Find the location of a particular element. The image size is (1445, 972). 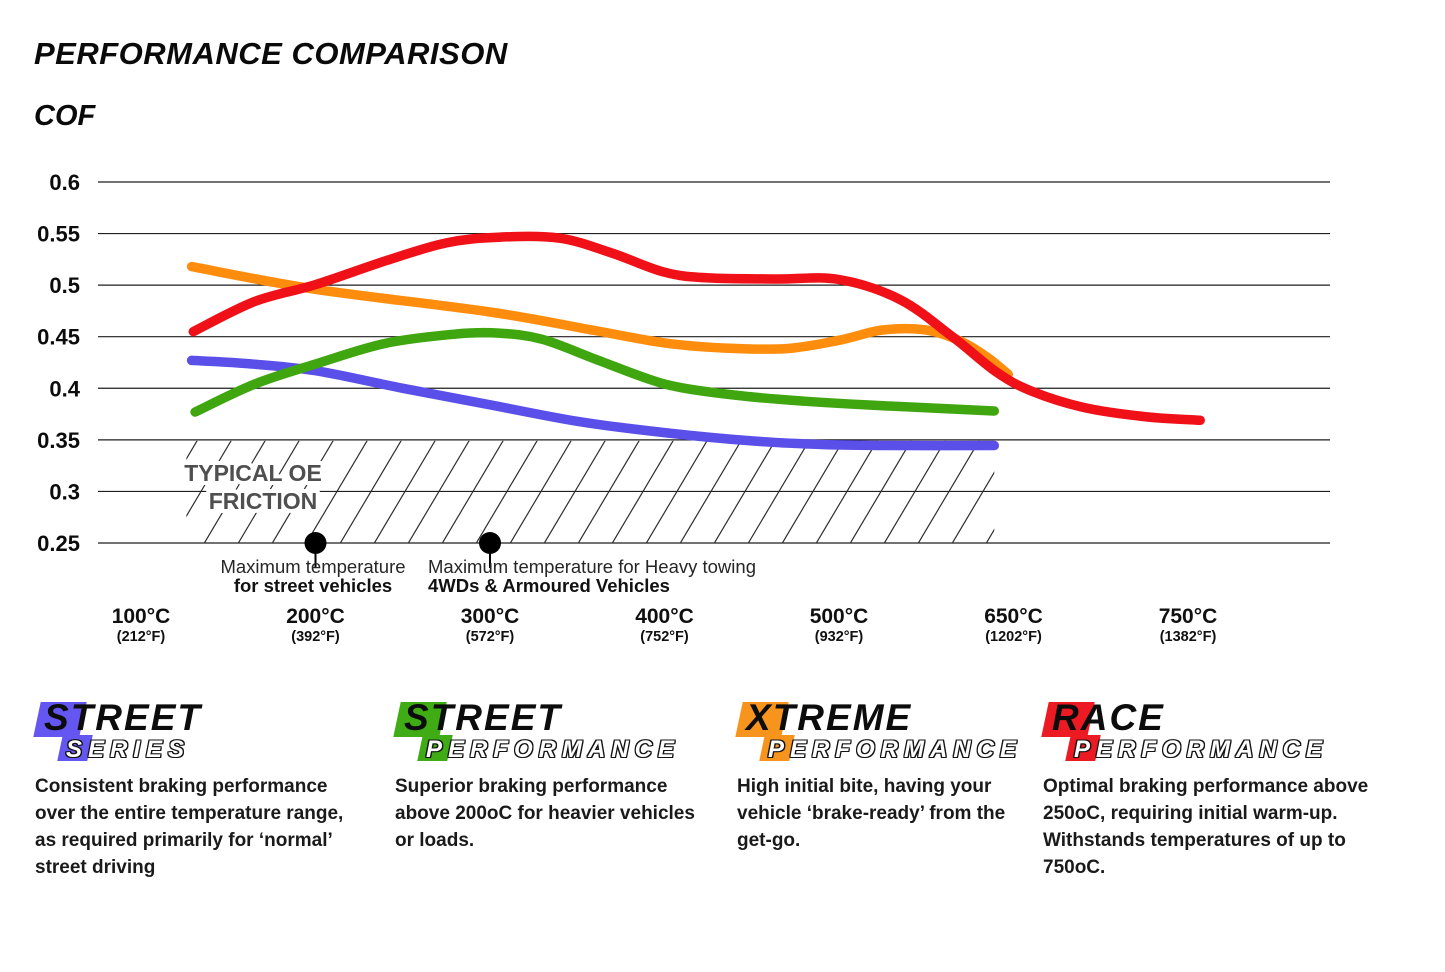

x-tick-celsius: 300°C is located at coordinates (490, 616).